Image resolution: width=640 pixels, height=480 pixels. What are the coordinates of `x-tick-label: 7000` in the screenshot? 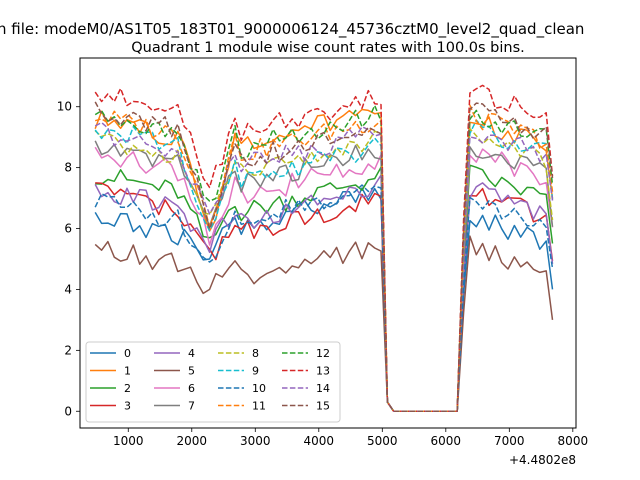 It's located at (509, 441).